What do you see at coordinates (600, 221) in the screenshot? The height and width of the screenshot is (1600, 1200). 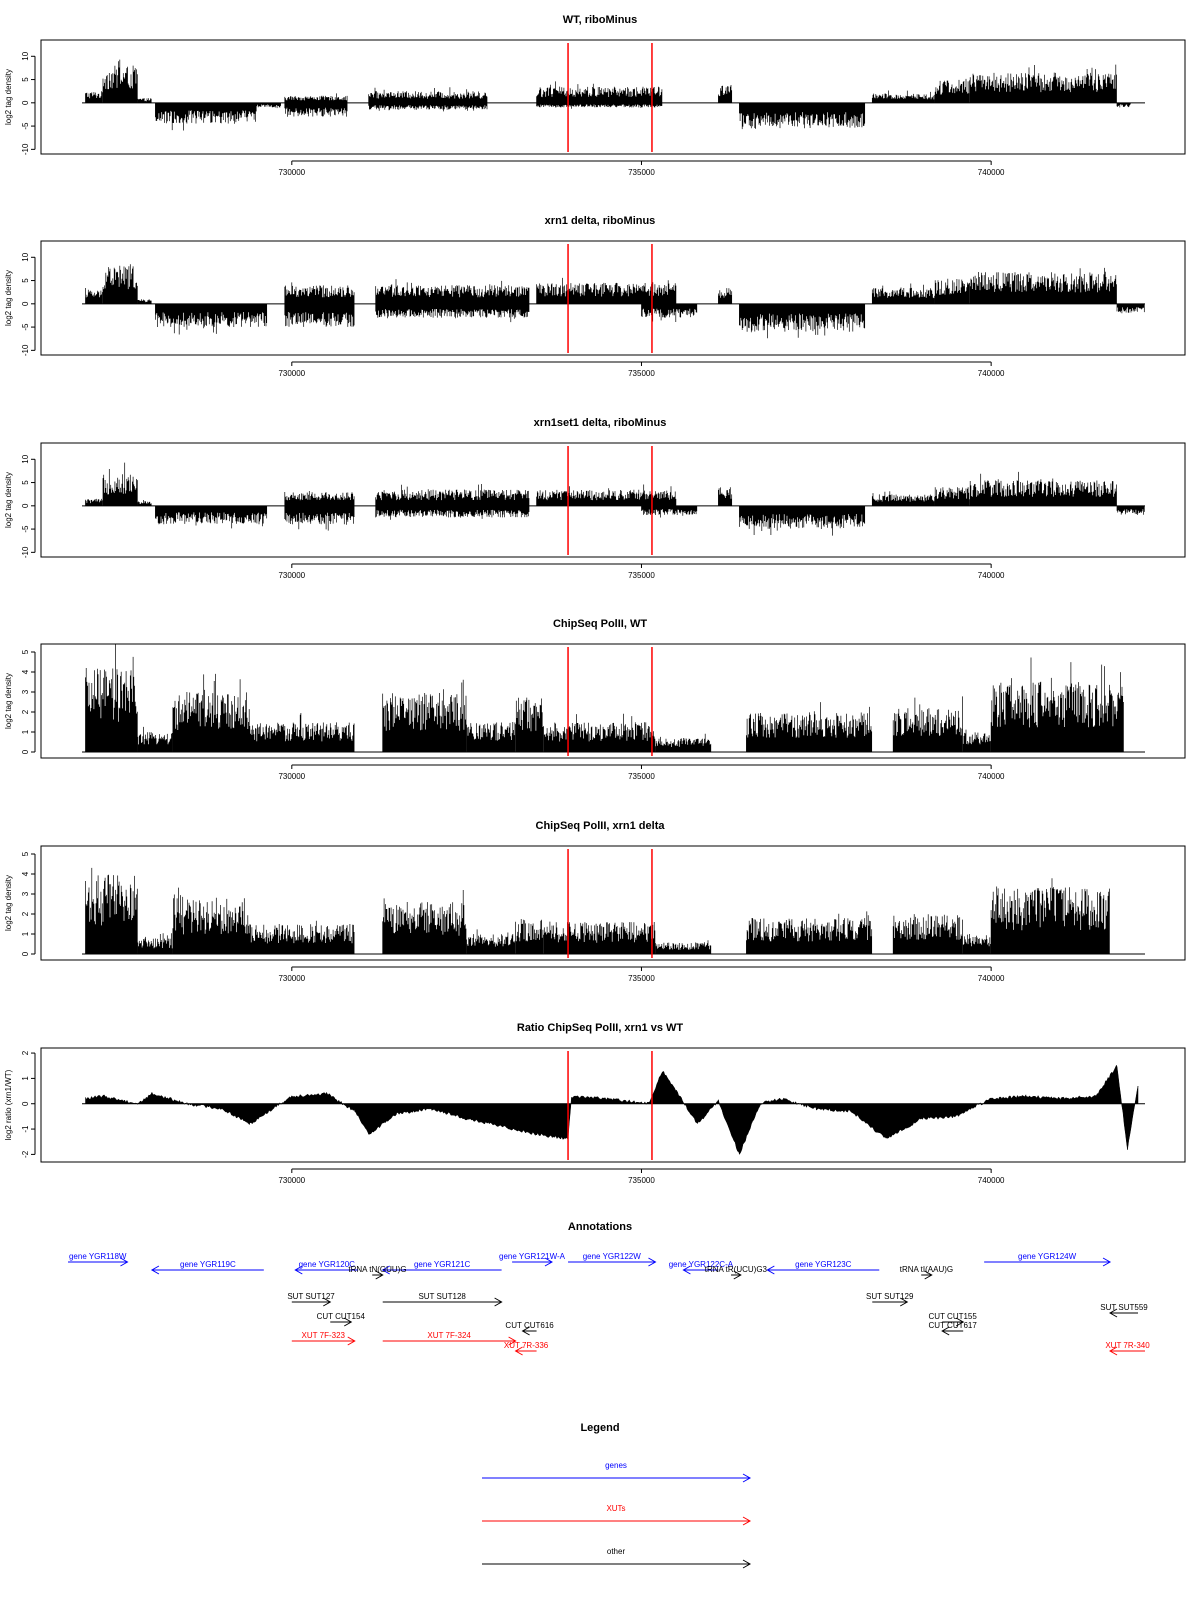 I see `panel-title: xrn1 delta, riboMinus` at bounding box center [600, 221].